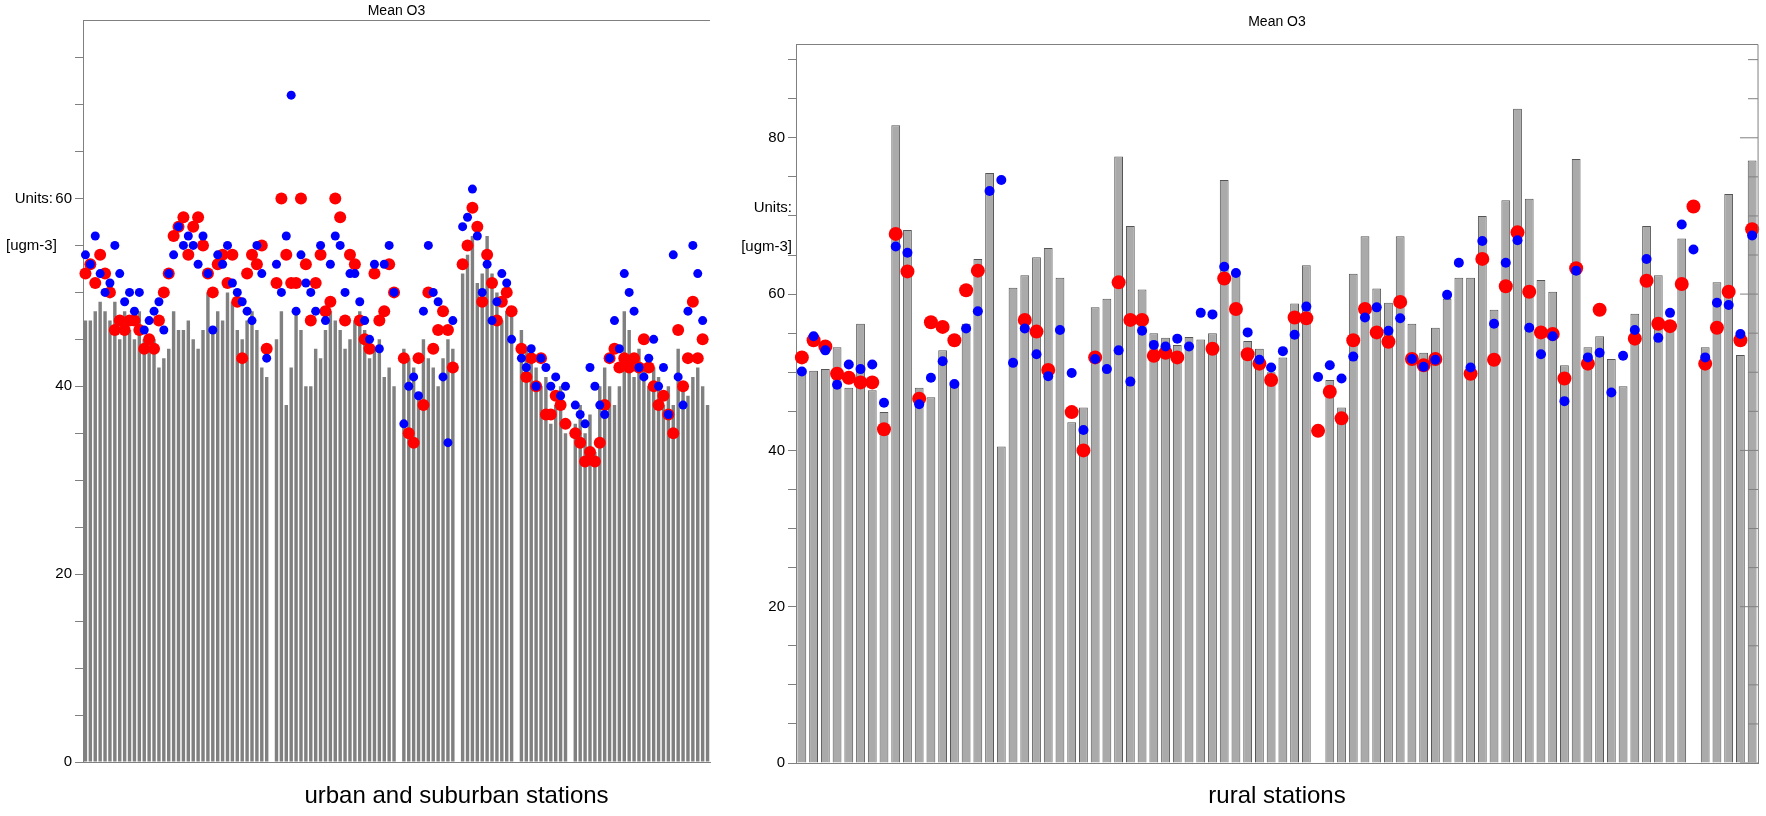 This screenshot has height=816, width=1766. I want to click on y-tick-label: 80, so click(776, 136).